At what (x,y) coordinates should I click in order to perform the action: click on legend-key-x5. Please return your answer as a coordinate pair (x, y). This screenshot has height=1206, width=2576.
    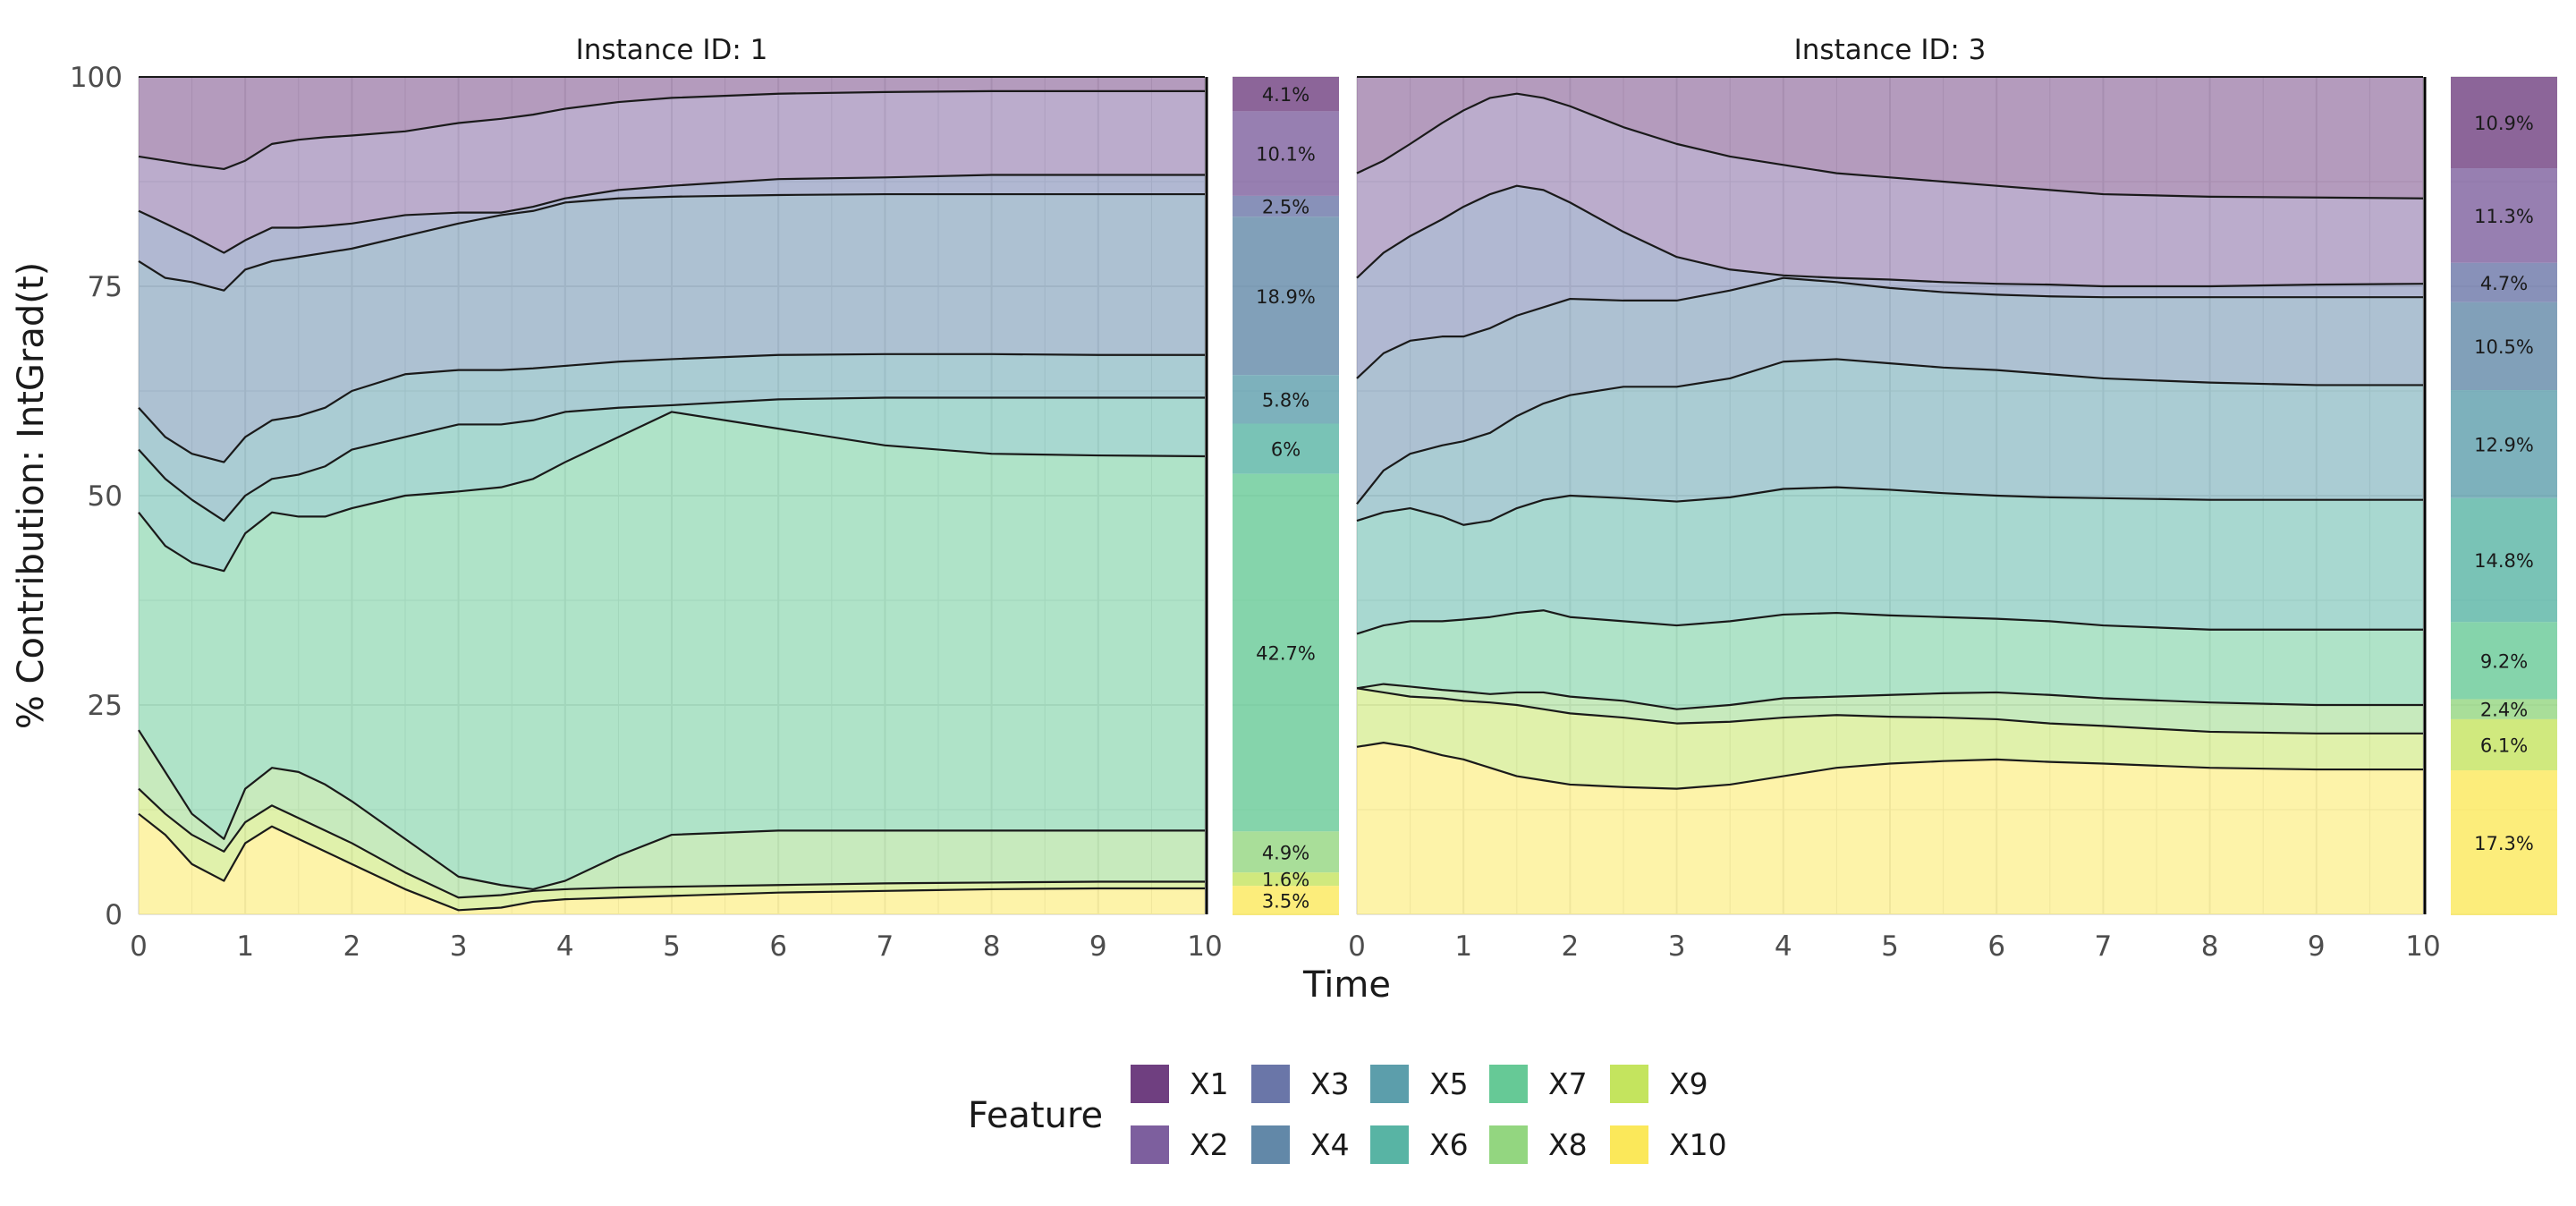
    Looking at the image, I should click on (1389, 1084).